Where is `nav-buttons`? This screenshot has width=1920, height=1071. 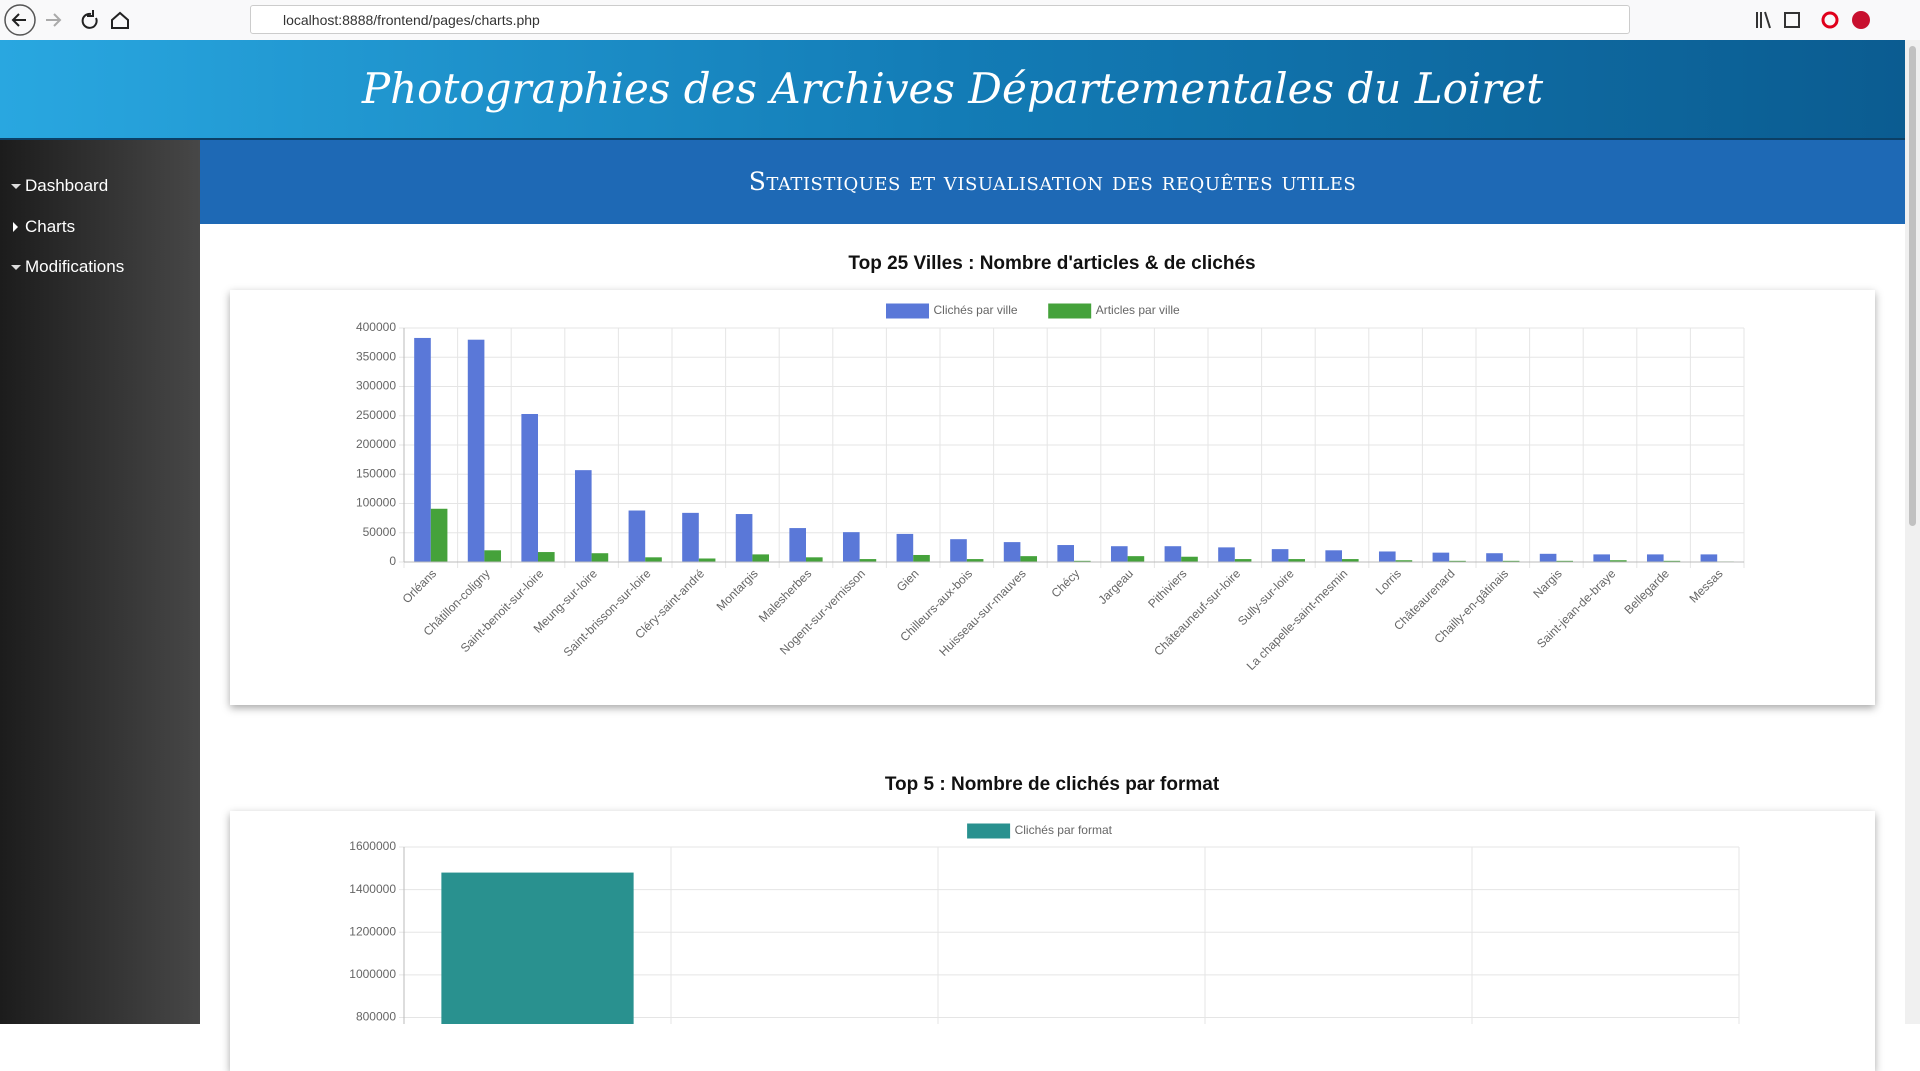
nav-buttons is located at coordinates (70, 20).